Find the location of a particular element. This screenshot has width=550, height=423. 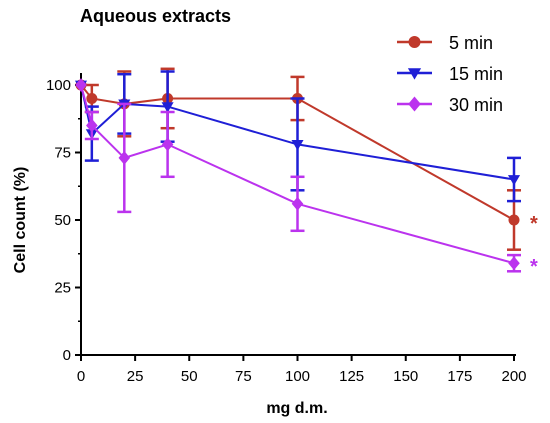

x-tick-label: 25 is located at coordinates (135, 376).